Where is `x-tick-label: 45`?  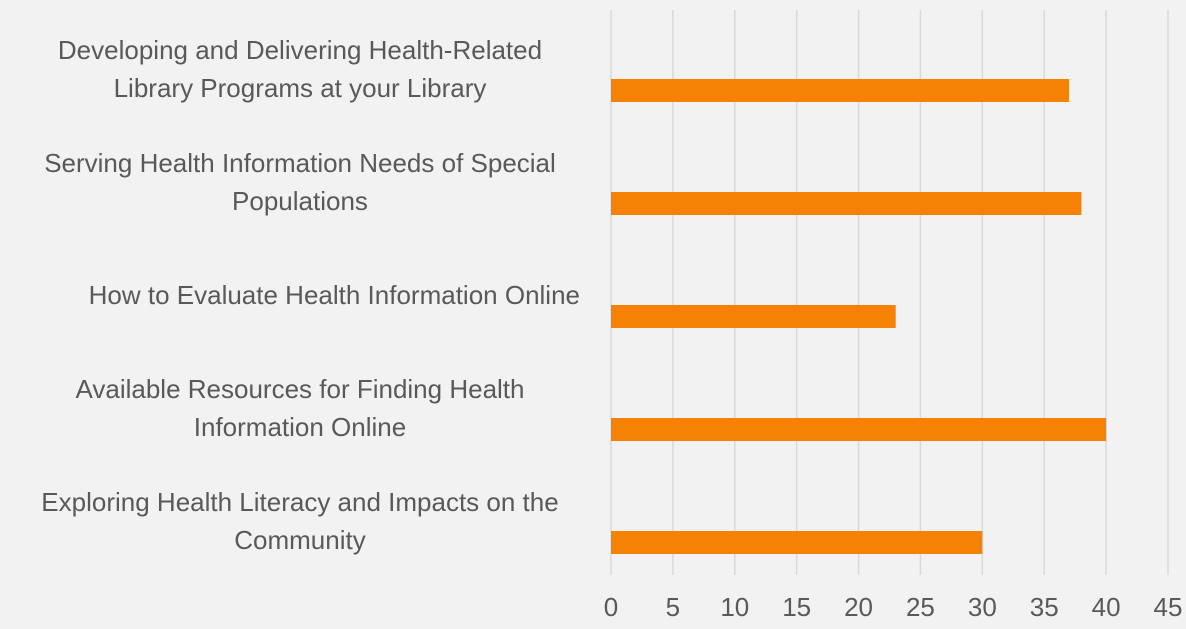
x-tick-label: 45 is located at coordinates (1168, 607).